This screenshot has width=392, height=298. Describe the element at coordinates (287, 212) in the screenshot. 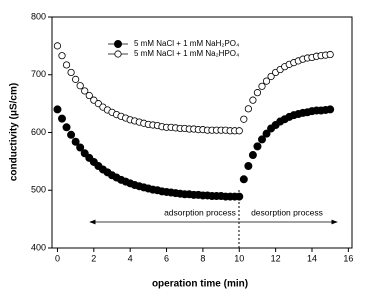

I see `annotation: desorption process` at that location.